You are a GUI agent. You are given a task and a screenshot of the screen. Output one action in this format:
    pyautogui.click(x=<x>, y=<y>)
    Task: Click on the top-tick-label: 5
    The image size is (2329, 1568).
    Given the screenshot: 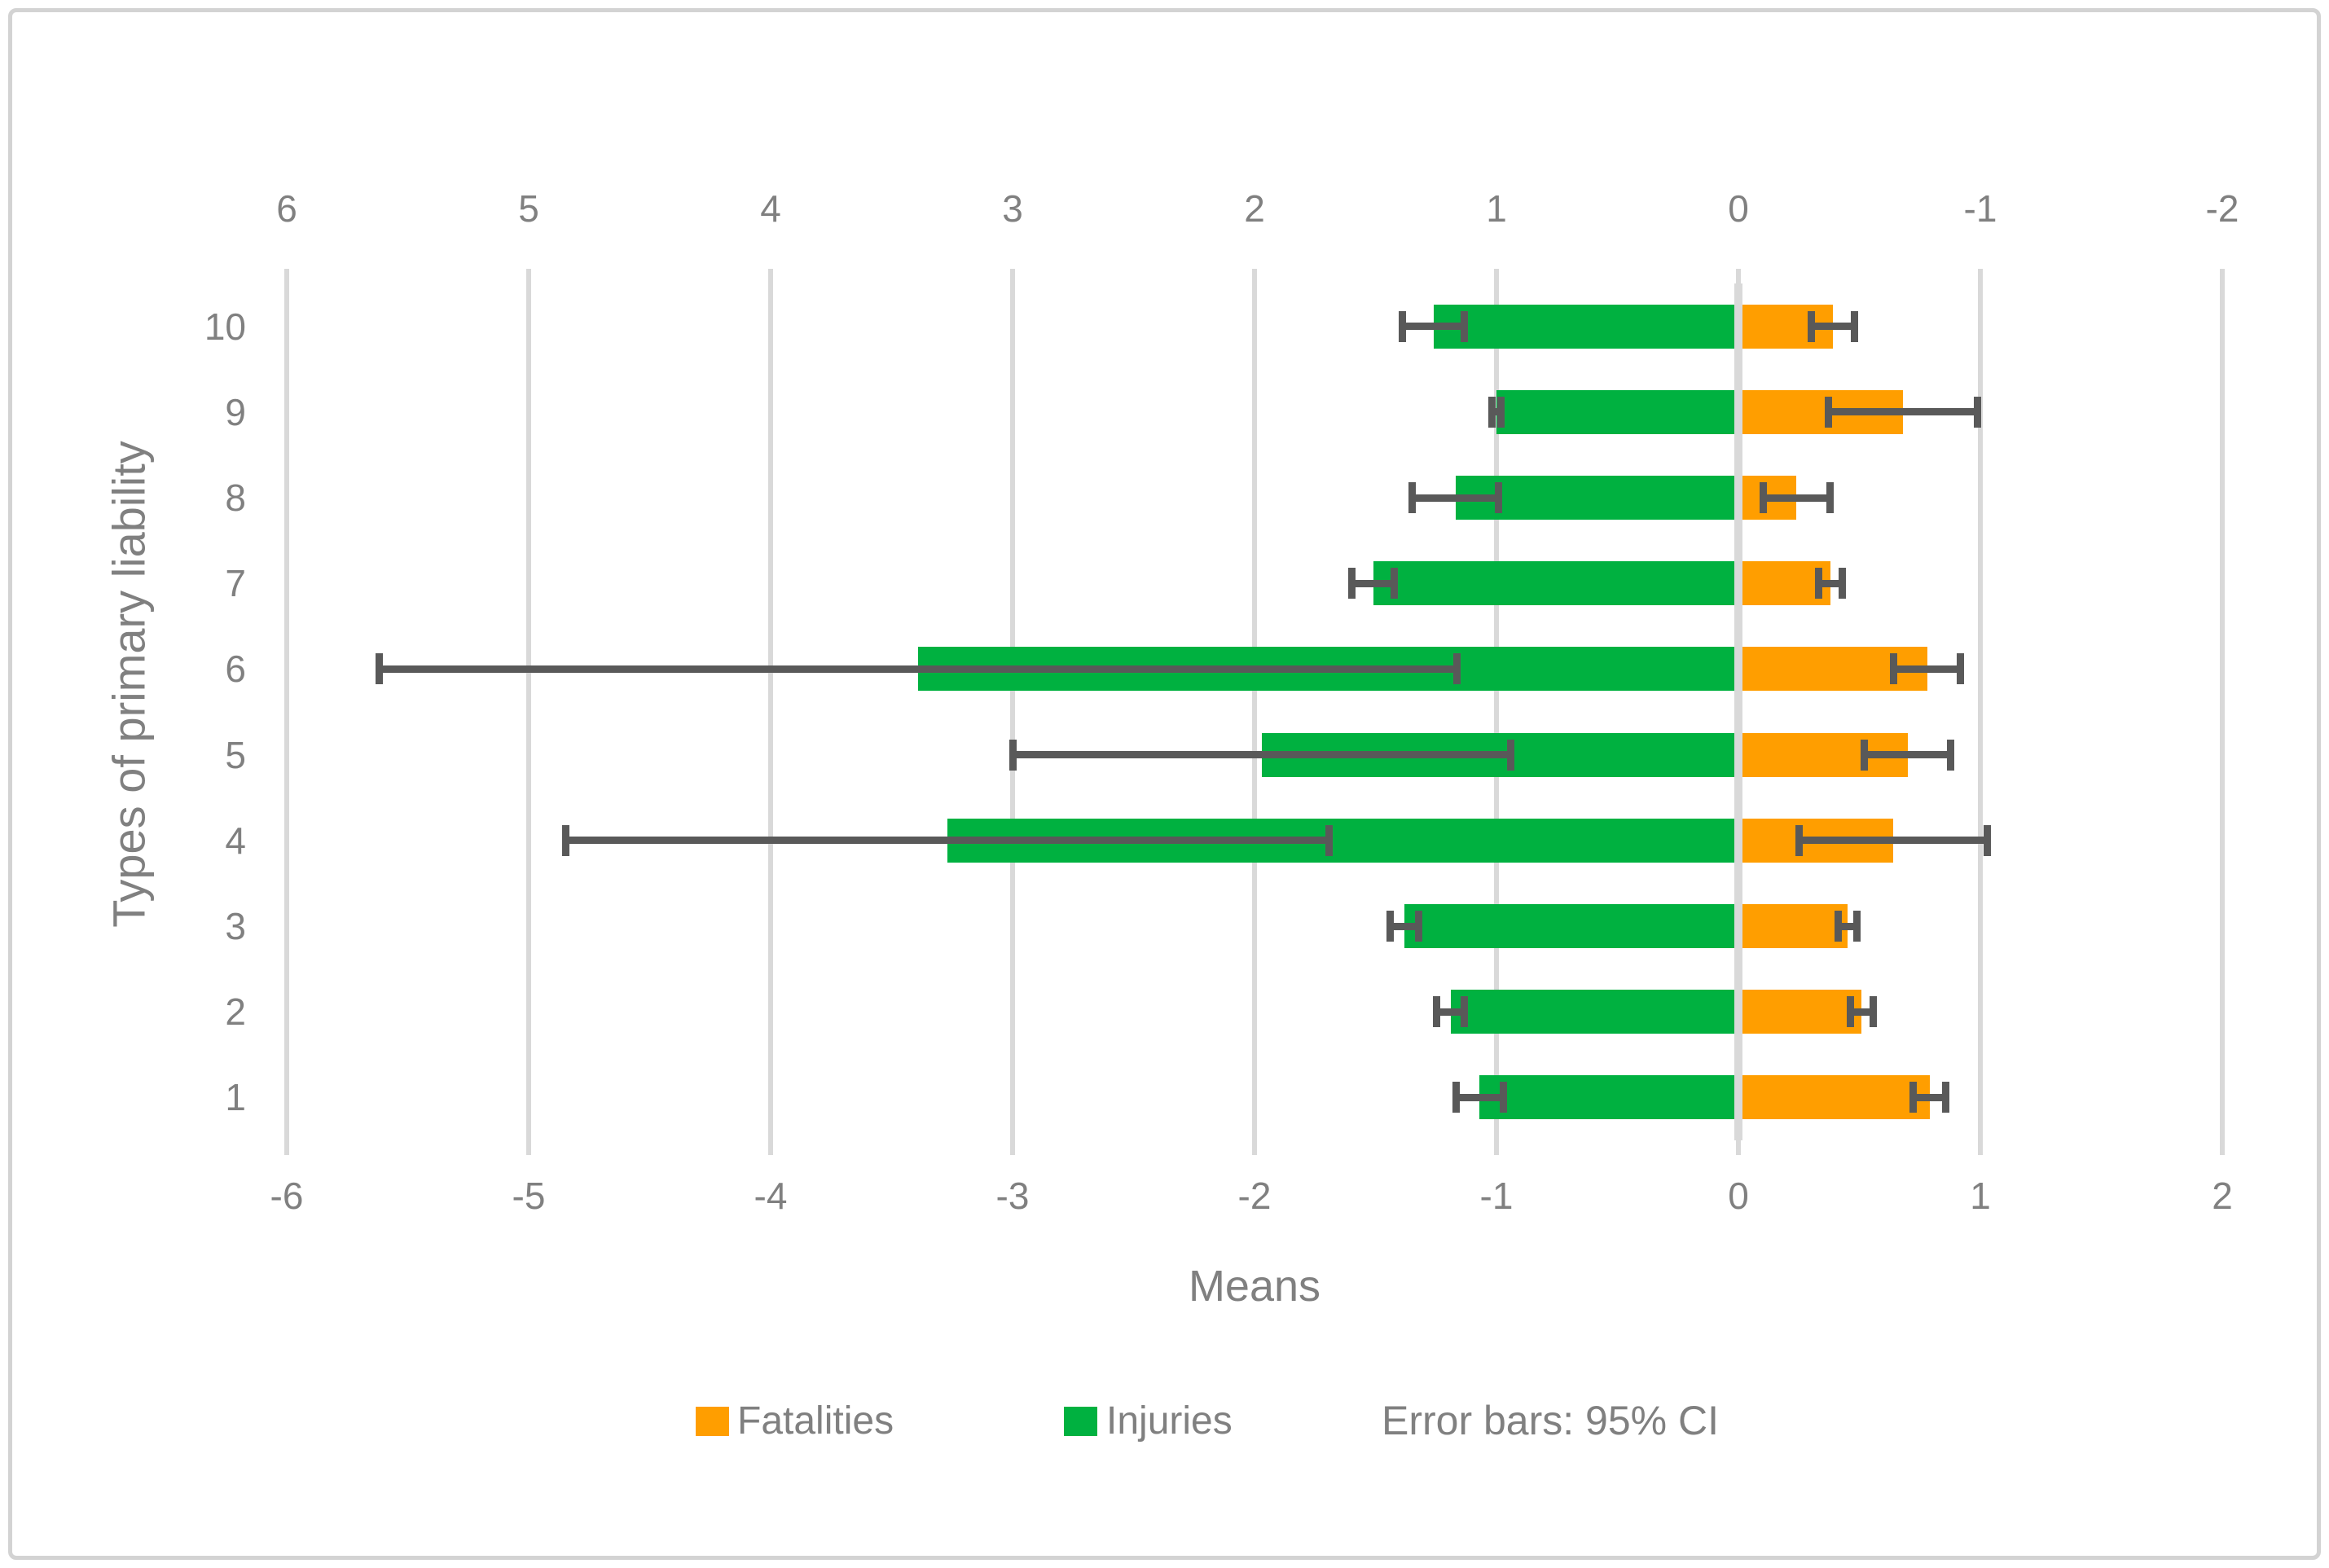 What is the action you would take?
    pyautogui.click(x=529, y=208)
    